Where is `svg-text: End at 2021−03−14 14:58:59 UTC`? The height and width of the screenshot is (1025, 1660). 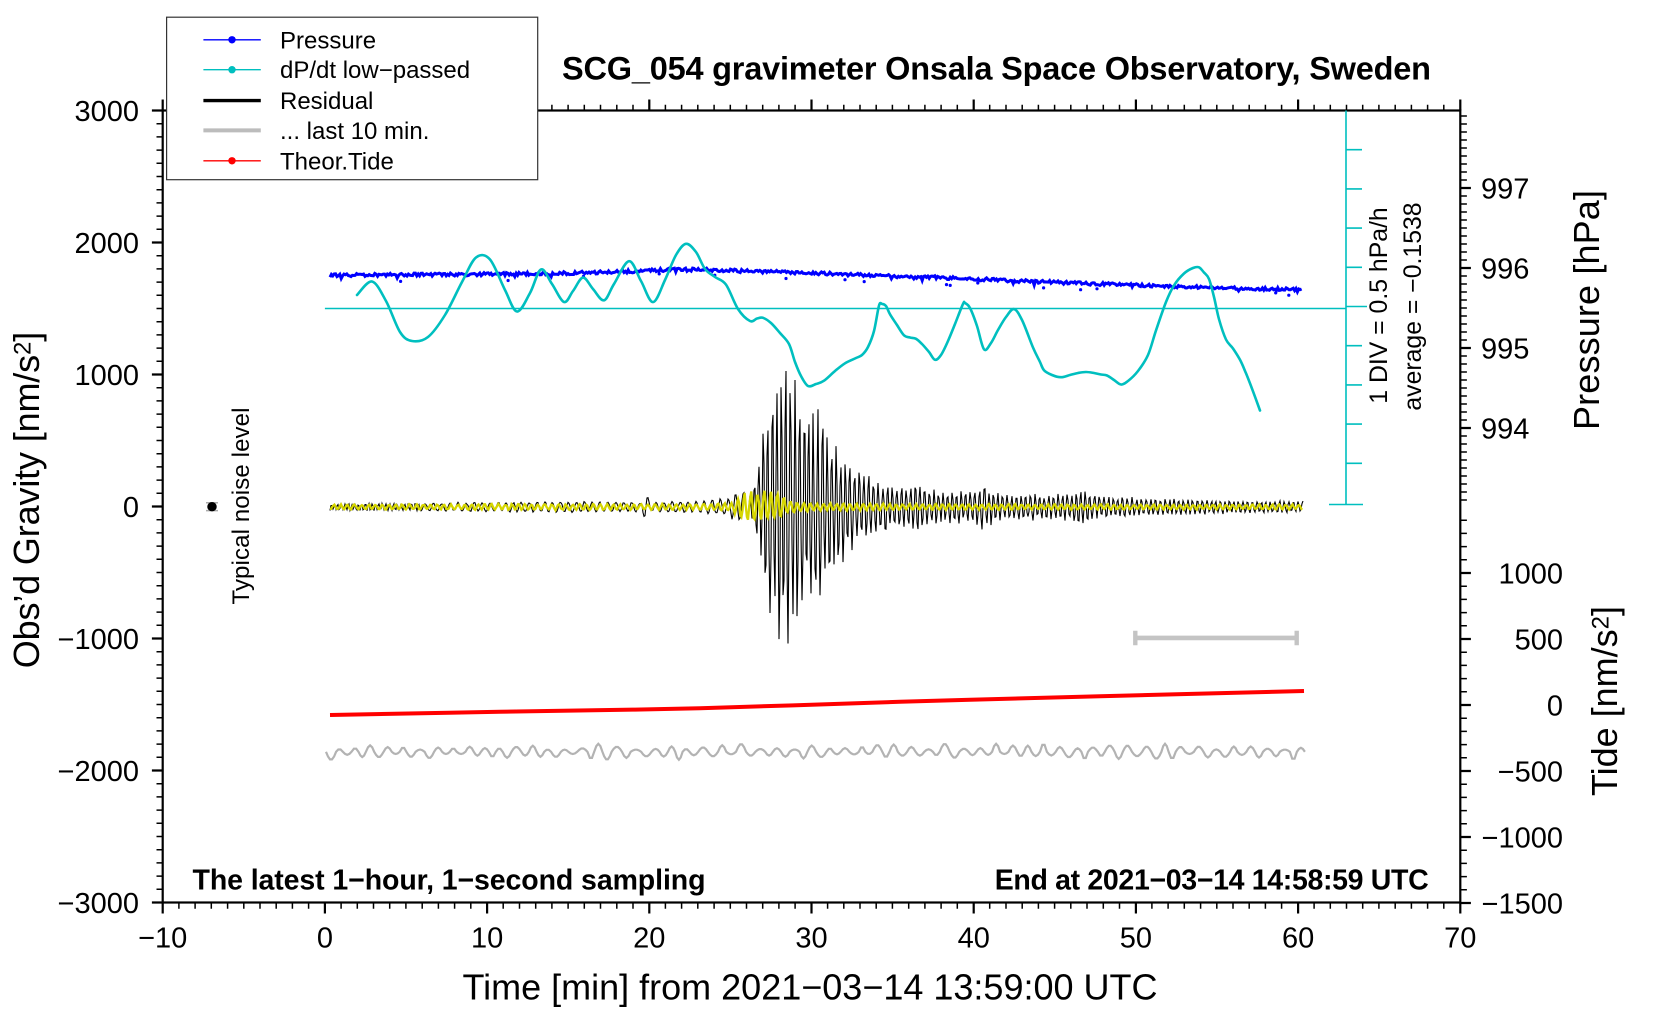
svg-text: End at 2021−03−14 14:58:59 UTC is located at coordinates (1212, 881).